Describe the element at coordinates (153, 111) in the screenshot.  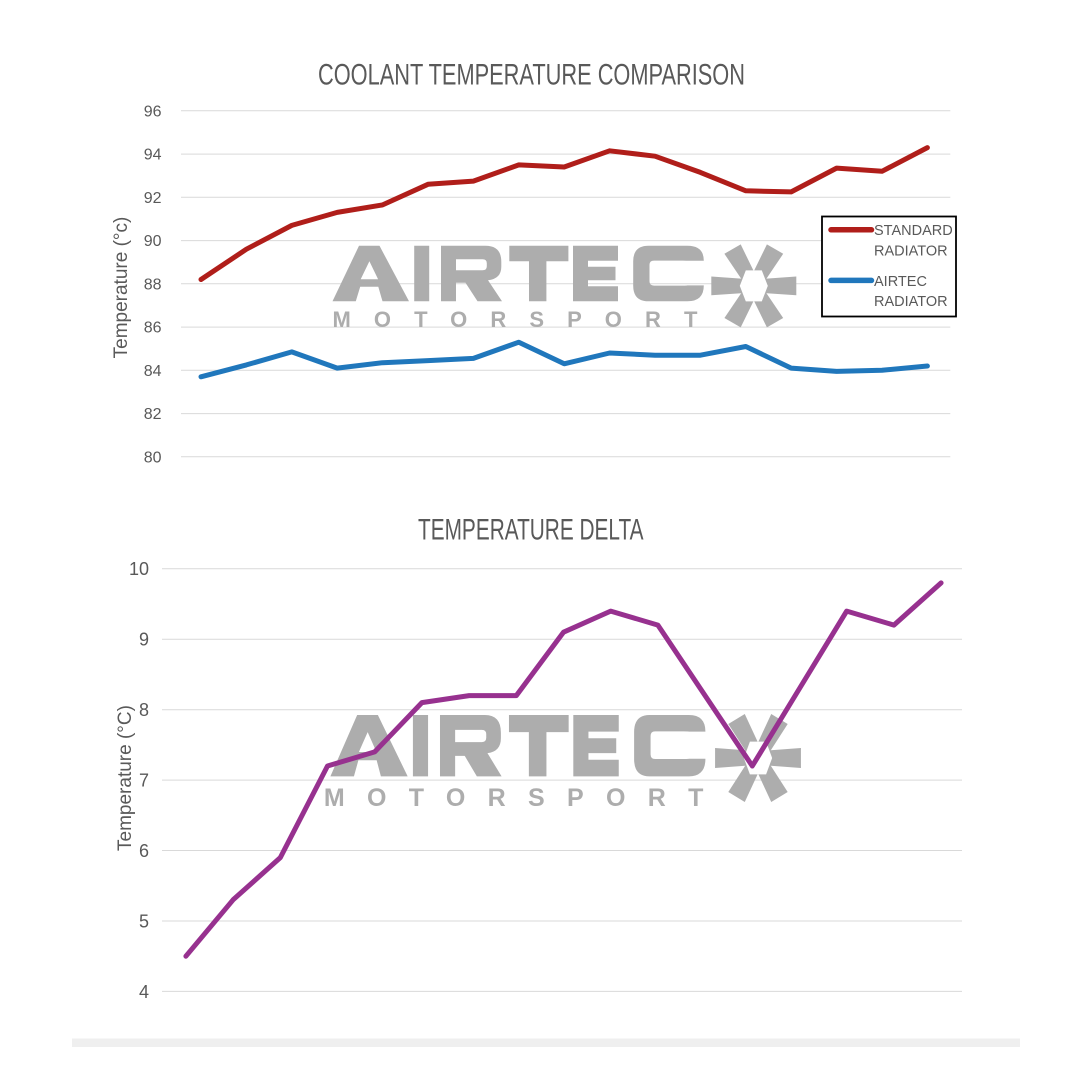
I see `svg-text: 96` at that location.